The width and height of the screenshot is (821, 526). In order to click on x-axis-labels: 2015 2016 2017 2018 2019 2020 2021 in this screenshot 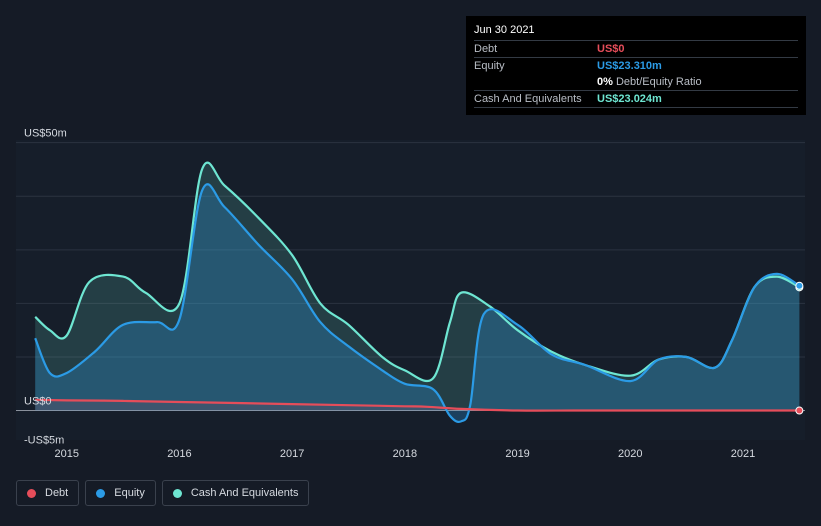, I will do `click(404, 454)`.